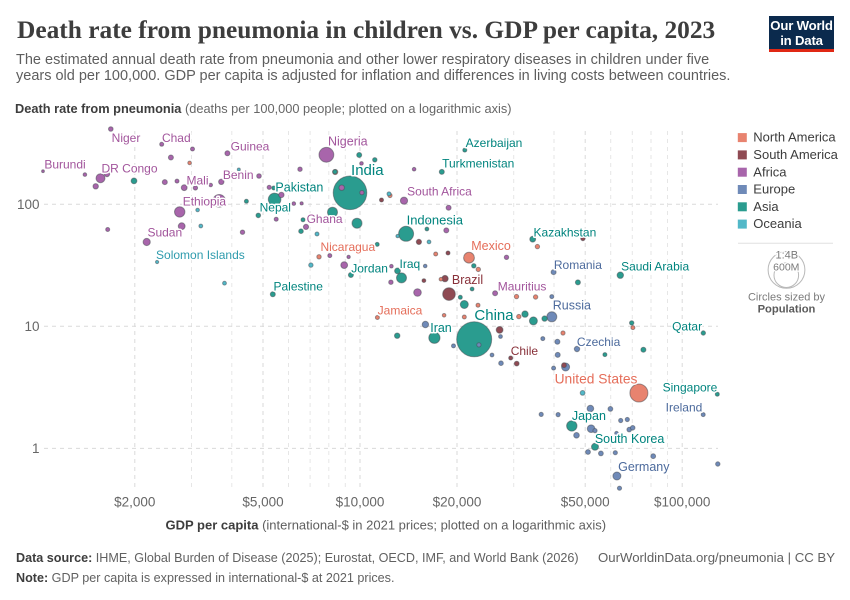 Image resolution: width=850 pixels, height=600 pixels. I want to click on svg-text: 1:4B, so click(786, 256).